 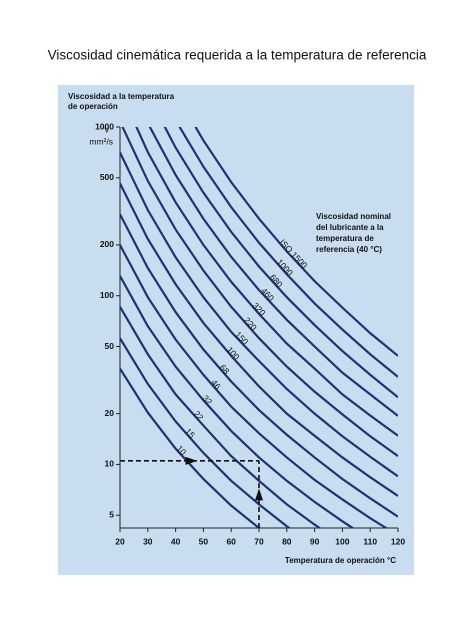 What do you see at coordinates (398, 541) in the screenshot?
I see `x-tick-label: 120` at bounding box center [398, 541].